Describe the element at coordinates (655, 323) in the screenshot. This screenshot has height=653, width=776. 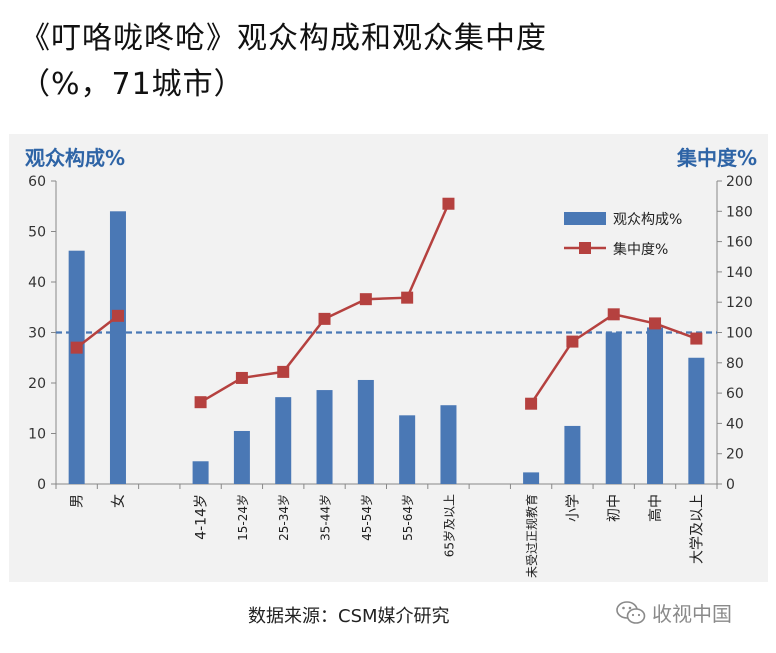
I see `marker-高中` at that location.